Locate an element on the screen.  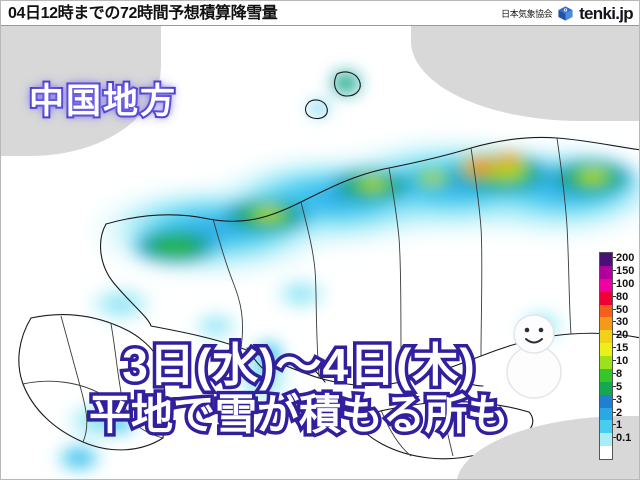
legend-label: 3 is located at coordinates (619, 399).